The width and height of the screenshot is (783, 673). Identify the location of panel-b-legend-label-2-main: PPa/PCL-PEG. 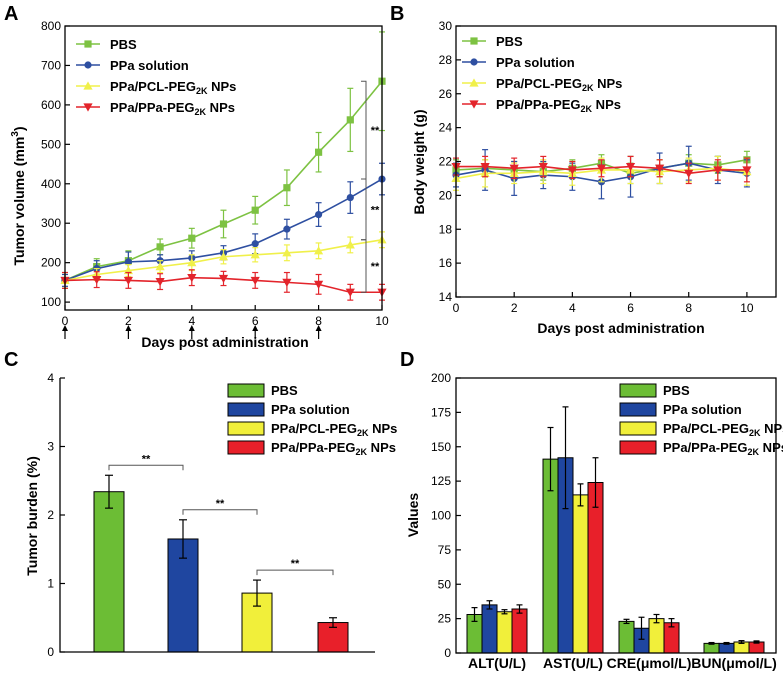
(539, 83).